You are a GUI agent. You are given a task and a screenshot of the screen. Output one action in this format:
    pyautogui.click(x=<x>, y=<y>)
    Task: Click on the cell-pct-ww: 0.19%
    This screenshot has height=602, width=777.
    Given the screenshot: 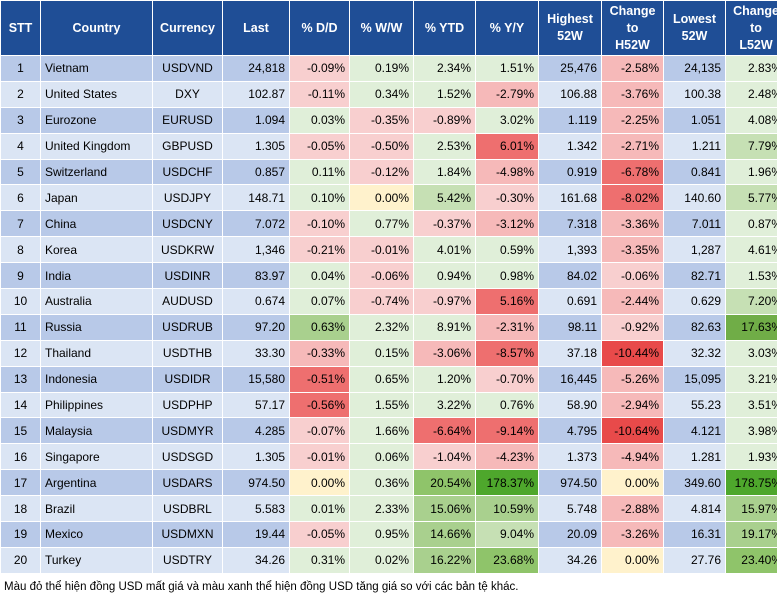 What is the action you would take?
    pyautogui.click(x=381, y=68)
    